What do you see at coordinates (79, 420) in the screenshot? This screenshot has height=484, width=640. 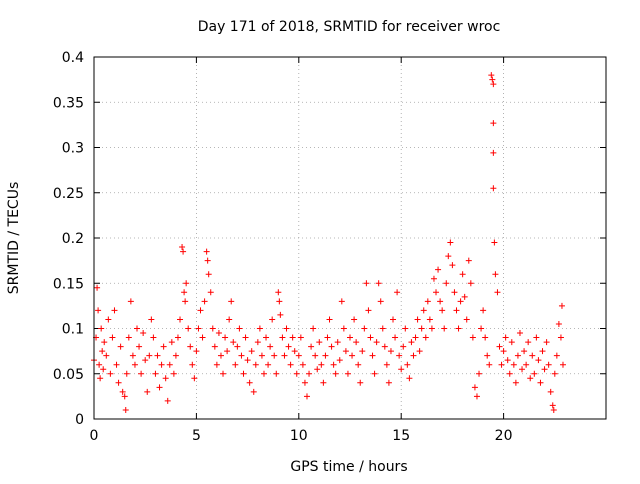 I see `y-tick-label: 0` at bounding box center [79, 420].